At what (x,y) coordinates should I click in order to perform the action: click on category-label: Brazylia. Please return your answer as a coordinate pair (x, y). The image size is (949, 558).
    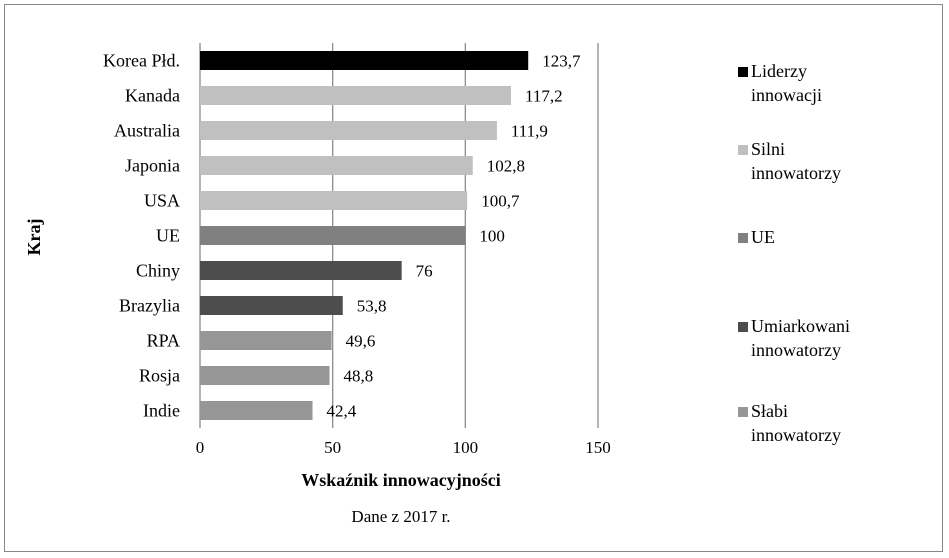
    Looking at the image, I should click on (149, 306).